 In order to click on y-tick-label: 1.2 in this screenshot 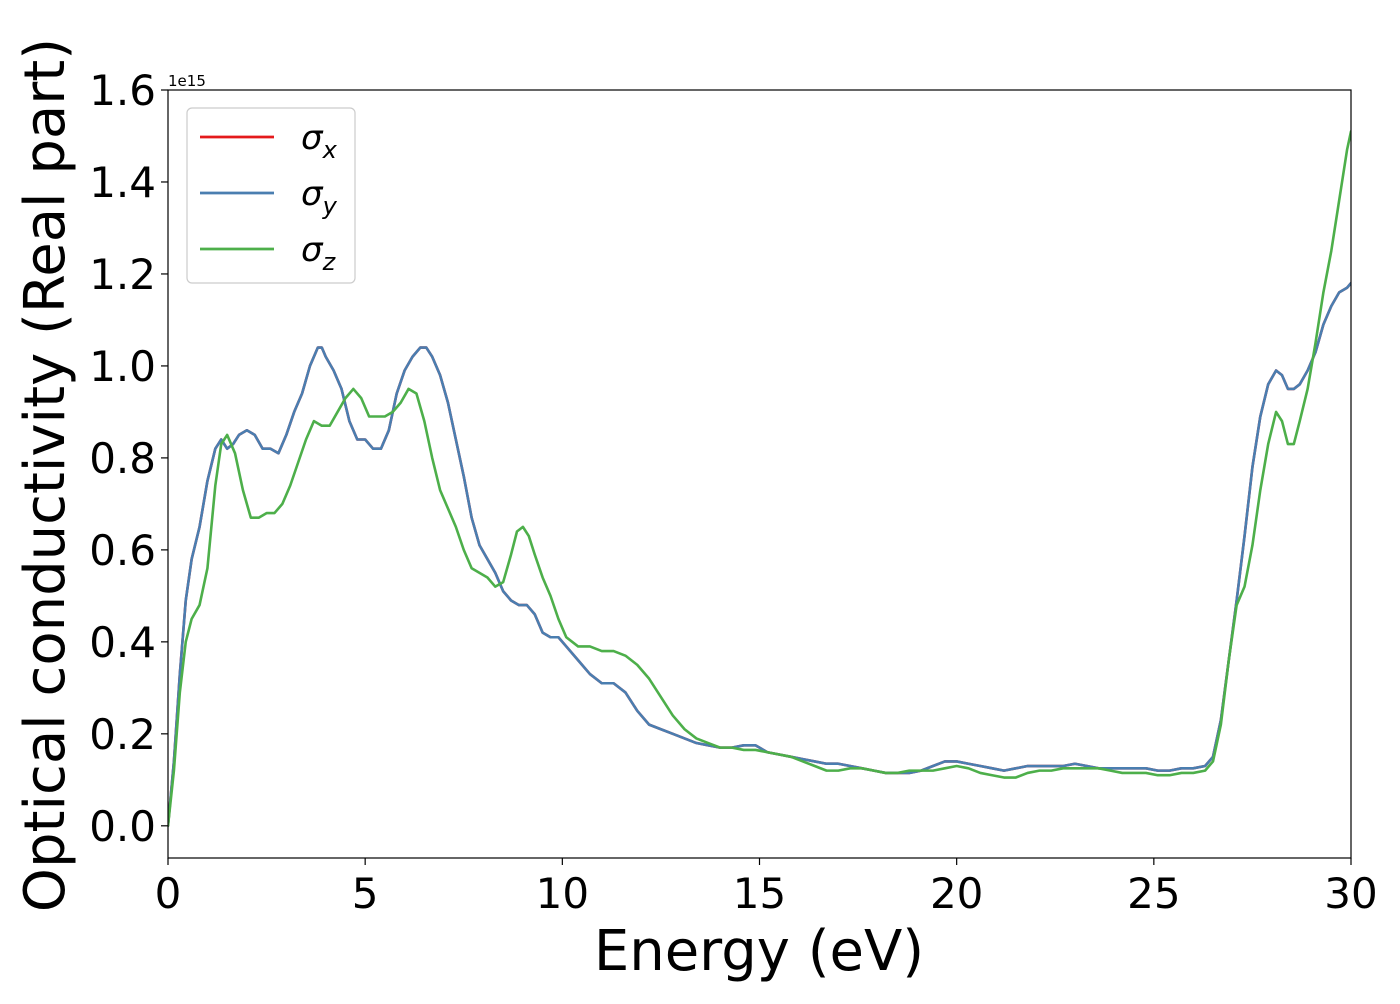, I will do `click(122, 274)`.